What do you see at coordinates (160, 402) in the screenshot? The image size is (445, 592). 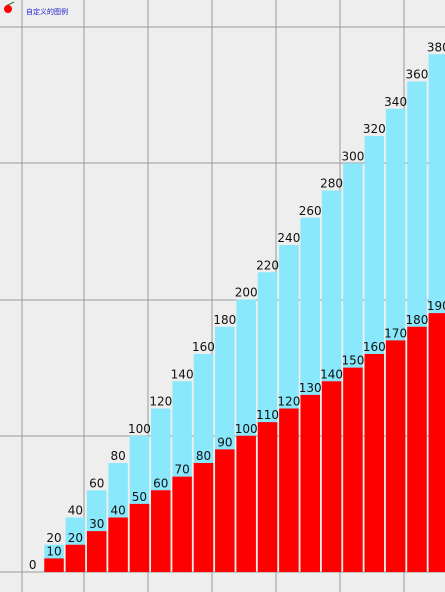 I see `data-label-series-1-6: 120` at bounding box center [160, 402].